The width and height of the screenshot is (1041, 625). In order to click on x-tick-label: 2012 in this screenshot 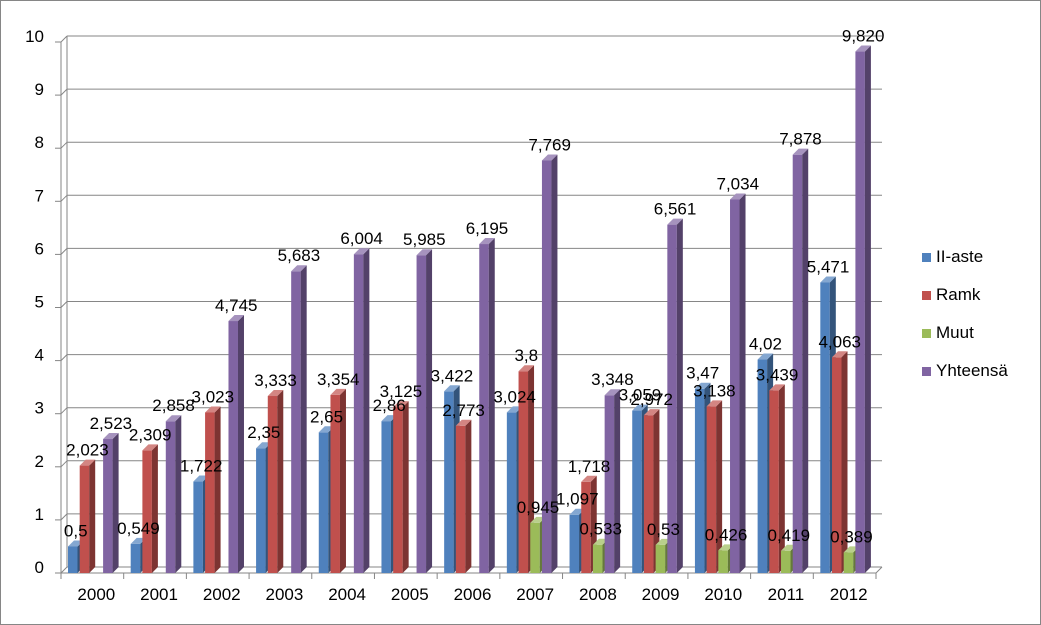, I will do `click(849, 594)`.